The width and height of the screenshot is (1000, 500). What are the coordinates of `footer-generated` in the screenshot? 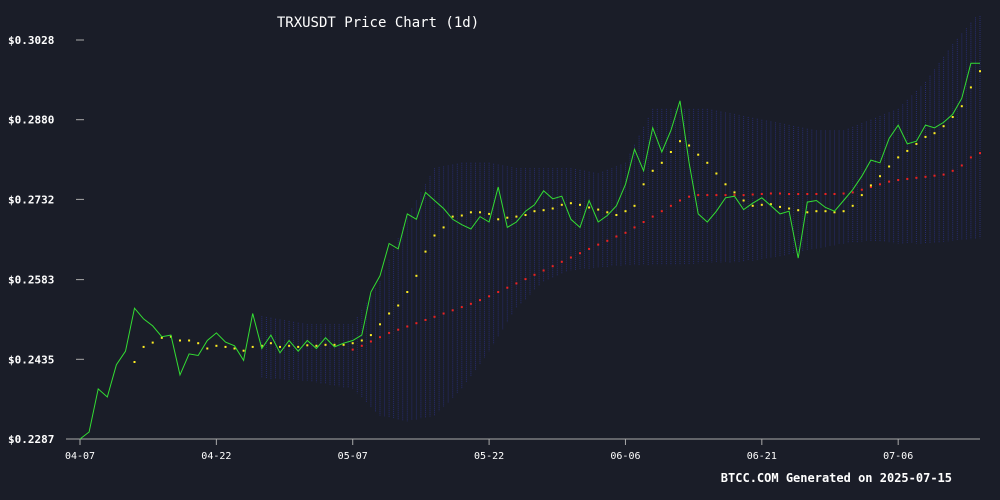 It's located at (782, 478).